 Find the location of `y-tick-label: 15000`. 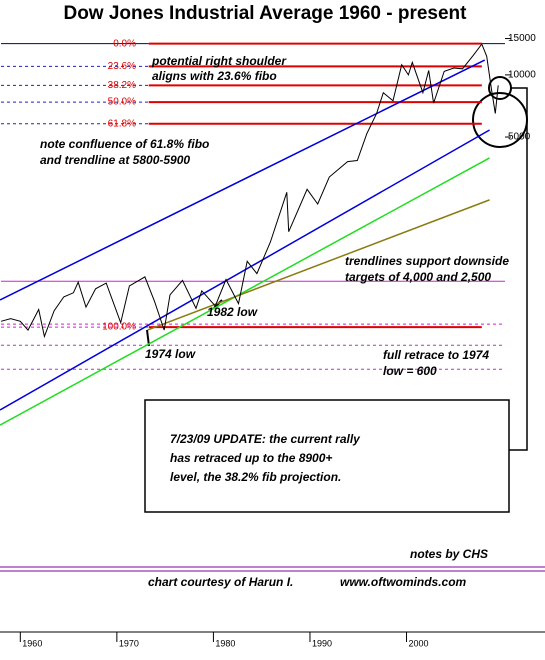

y-tick-label: 15000 is located at coordinates (522, 38).